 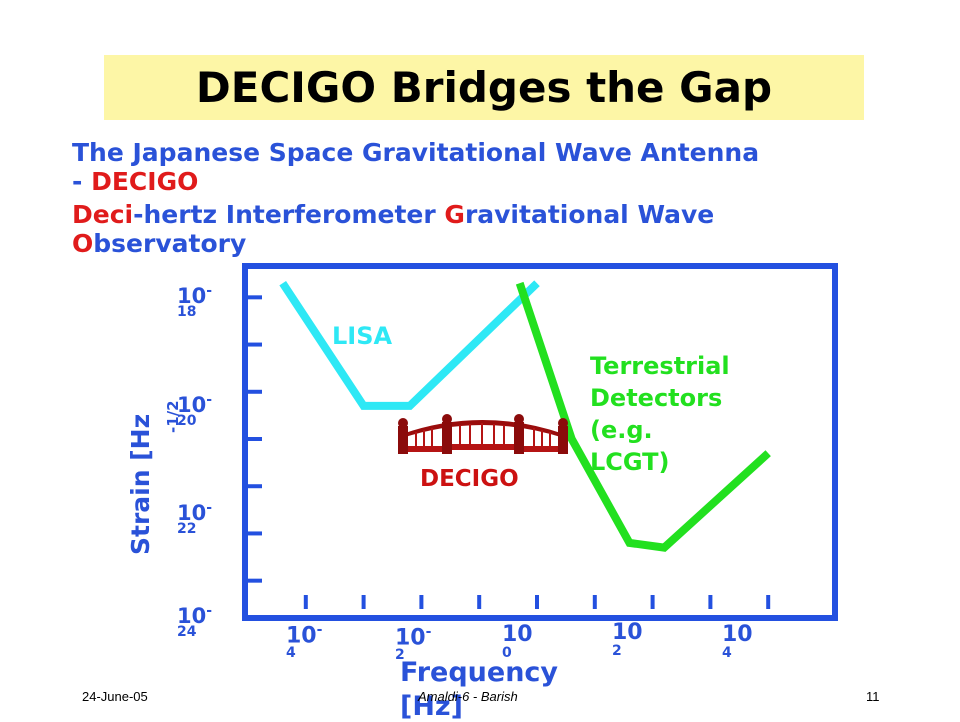 I want to click on subtitle-2-rest: ravitational Wave, so click(x=589, y=214).